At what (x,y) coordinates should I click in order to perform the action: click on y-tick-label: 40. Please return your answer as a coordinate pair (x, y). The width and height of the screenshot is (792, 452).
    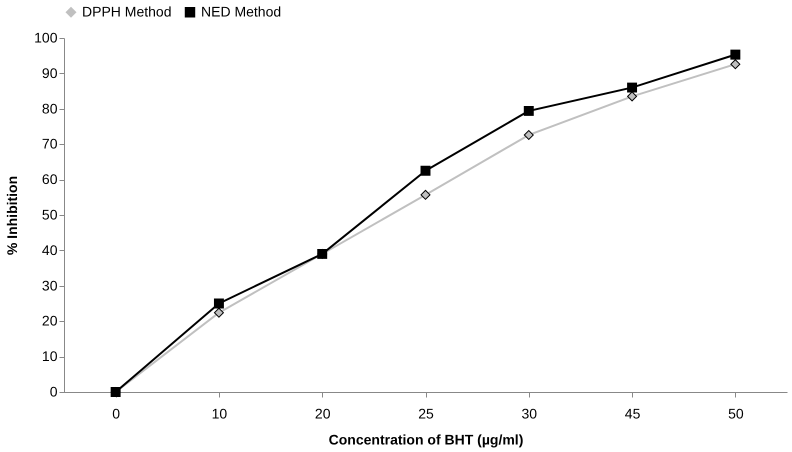
    Looking at the image, I should click on (50, 250).